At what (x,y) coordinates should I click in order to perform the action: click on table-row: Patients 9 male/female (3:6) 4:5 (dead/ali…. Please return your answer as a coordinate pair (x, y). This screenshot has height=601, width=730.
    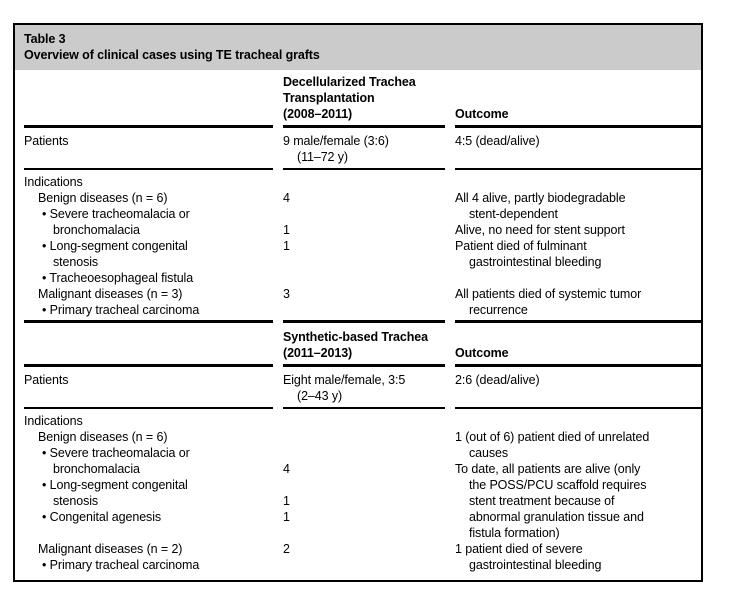
    Looking at the image, I should click on (362, 141).